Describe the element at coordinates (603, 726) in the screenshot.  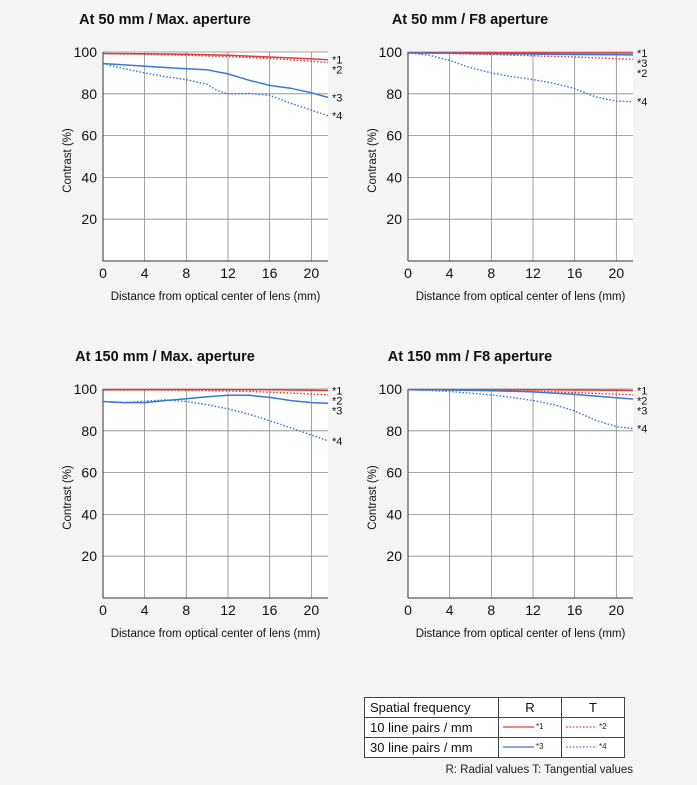
I see `legend-mark: *2` at that location.